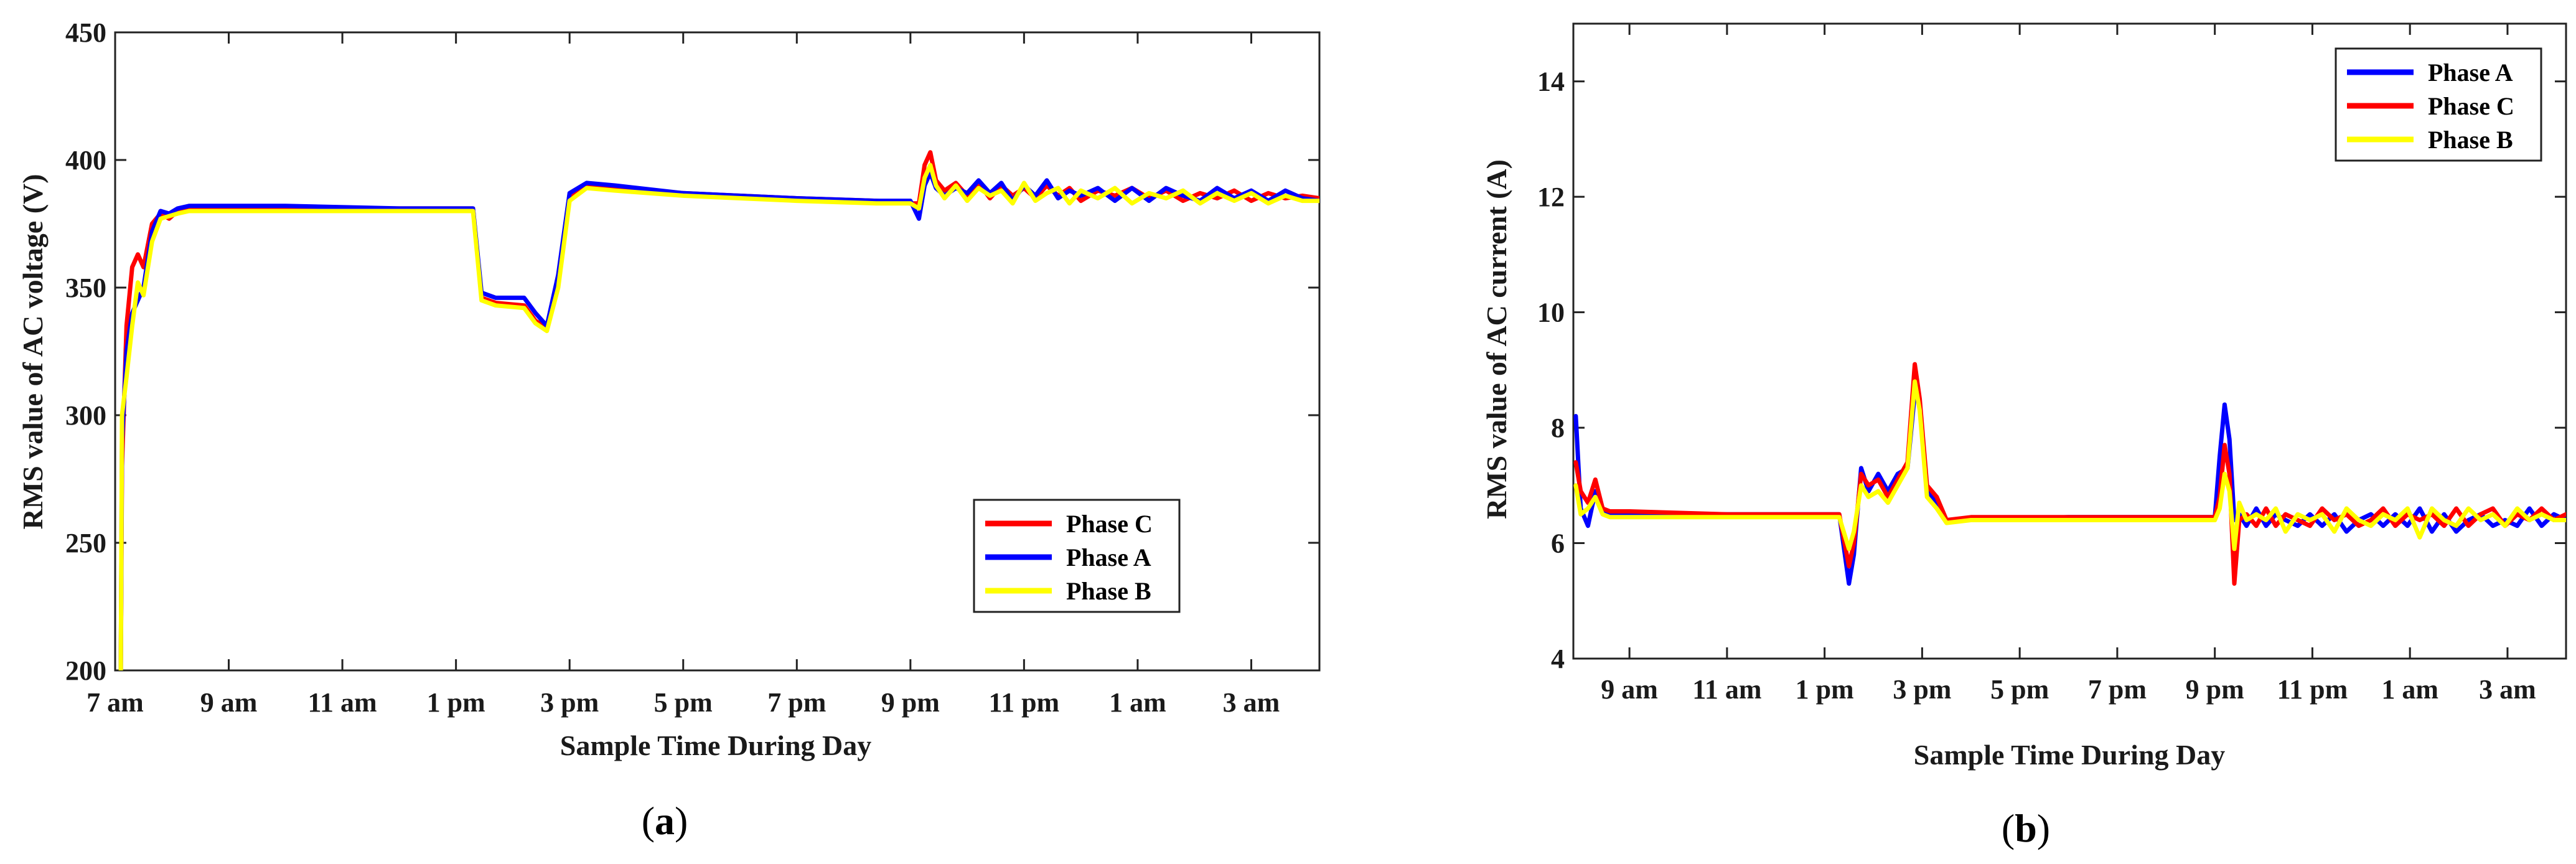 The width and height of the screenshot is (2576, 864). What do you see at coordinates (1551, 197) in the screenshot?
I see `y-tick-label: 12` at bounding box center [1551, 197].